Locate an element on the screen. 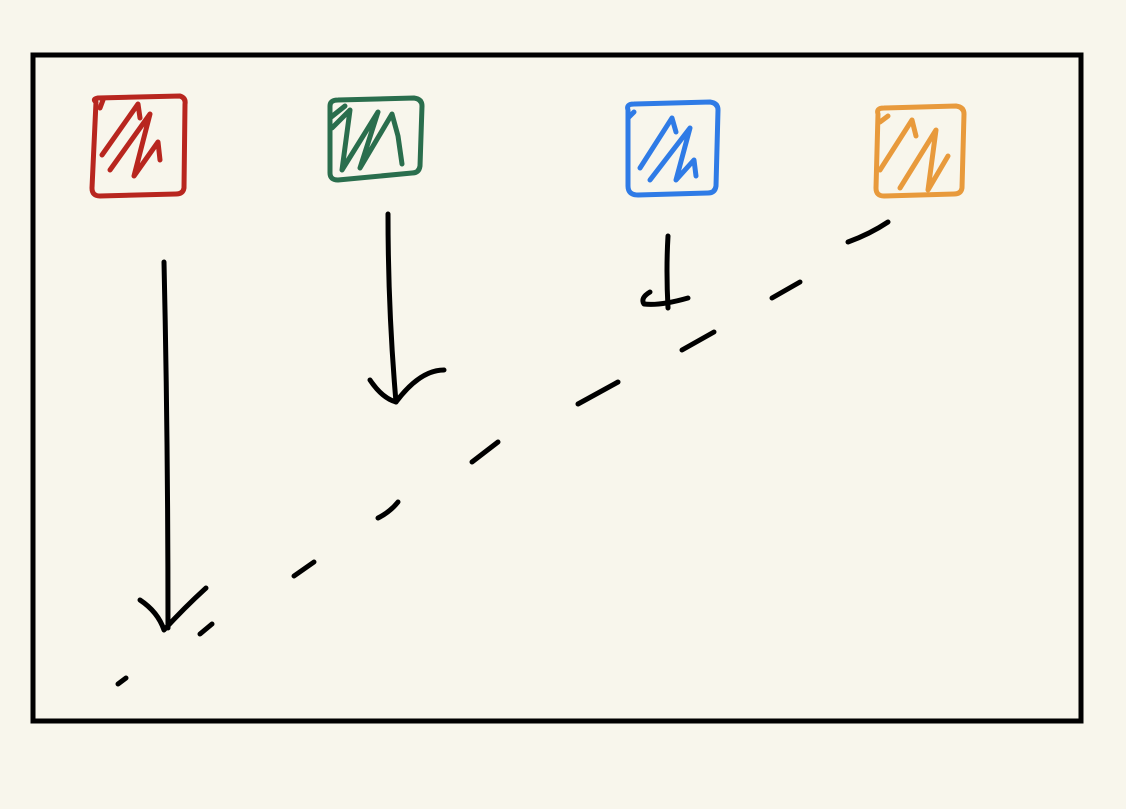  green-block-scribble is located at coordinates (366, 138).